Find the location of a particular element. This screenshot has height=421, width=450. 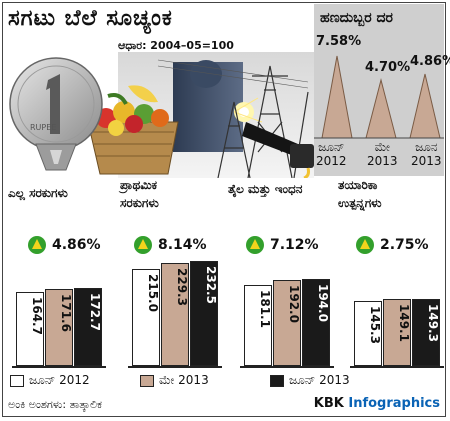

bar-jun-2013: 172.7 is located at coordinates (88, 327).